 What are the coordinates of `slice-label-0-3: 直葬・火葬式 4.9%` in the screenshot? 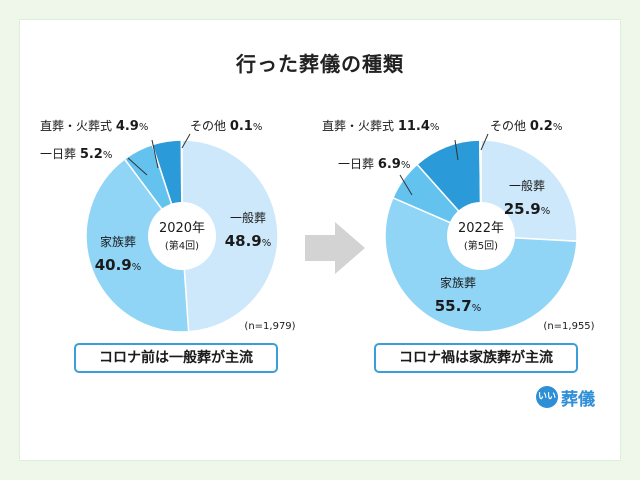 It's located at (94, 126).